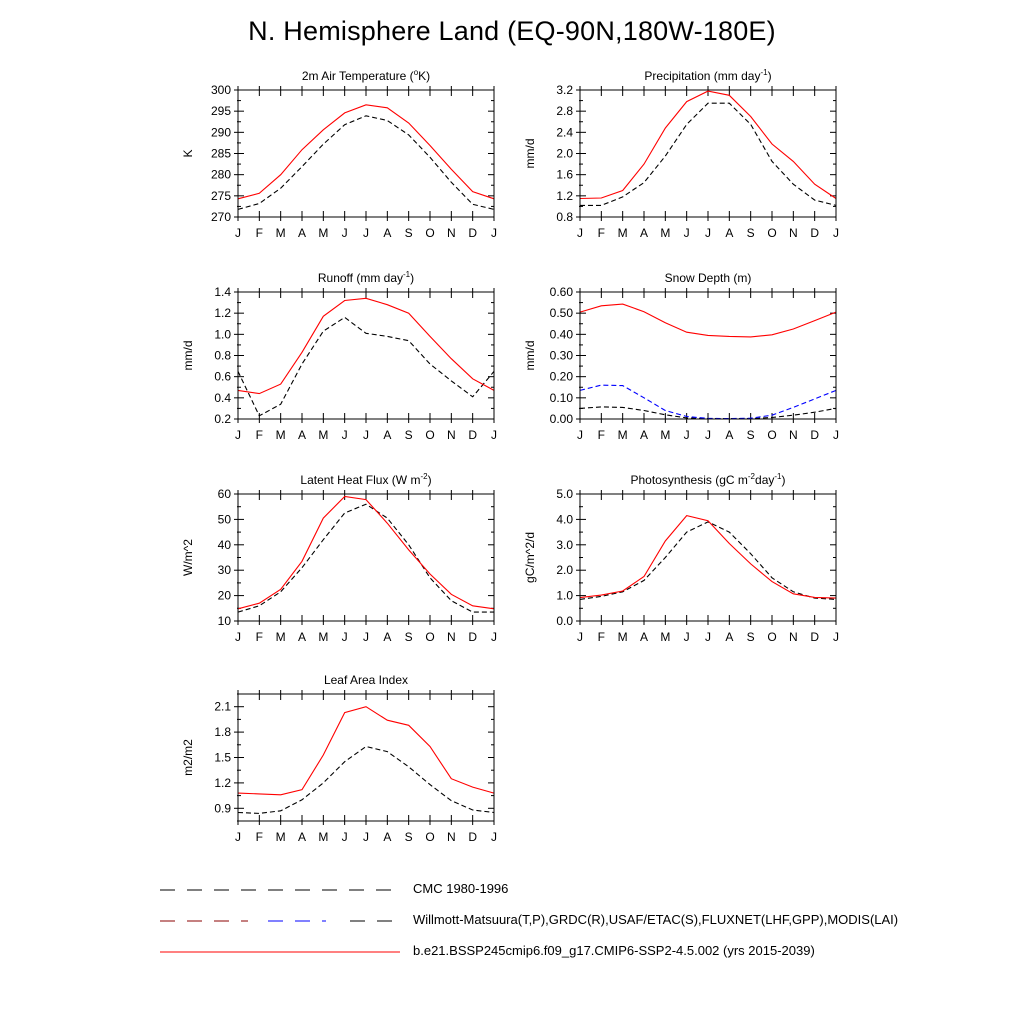  Describe the element at coordinates (564, 621) in the screenshot. I see `y-tick-label: 0.0` at that location.